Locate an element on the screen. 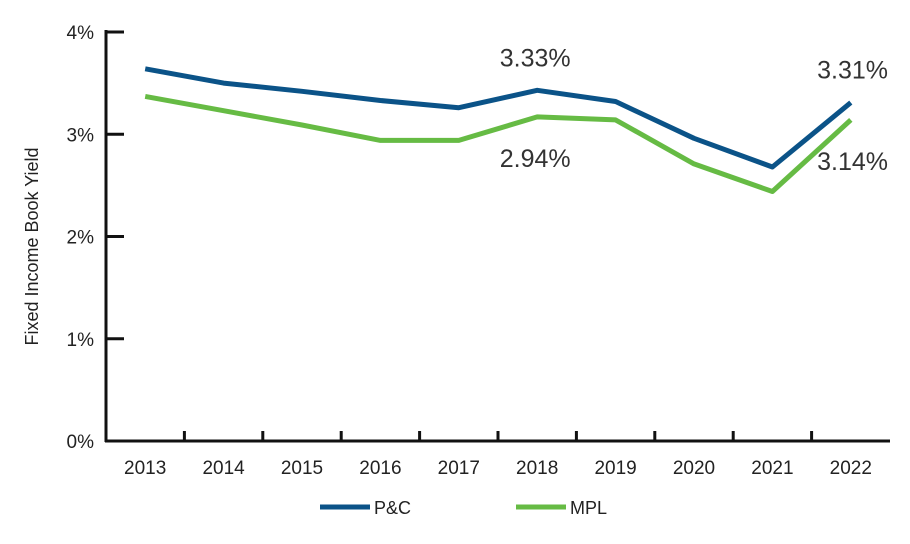  data-label: 2.94% is located at coordinates (535, 159).